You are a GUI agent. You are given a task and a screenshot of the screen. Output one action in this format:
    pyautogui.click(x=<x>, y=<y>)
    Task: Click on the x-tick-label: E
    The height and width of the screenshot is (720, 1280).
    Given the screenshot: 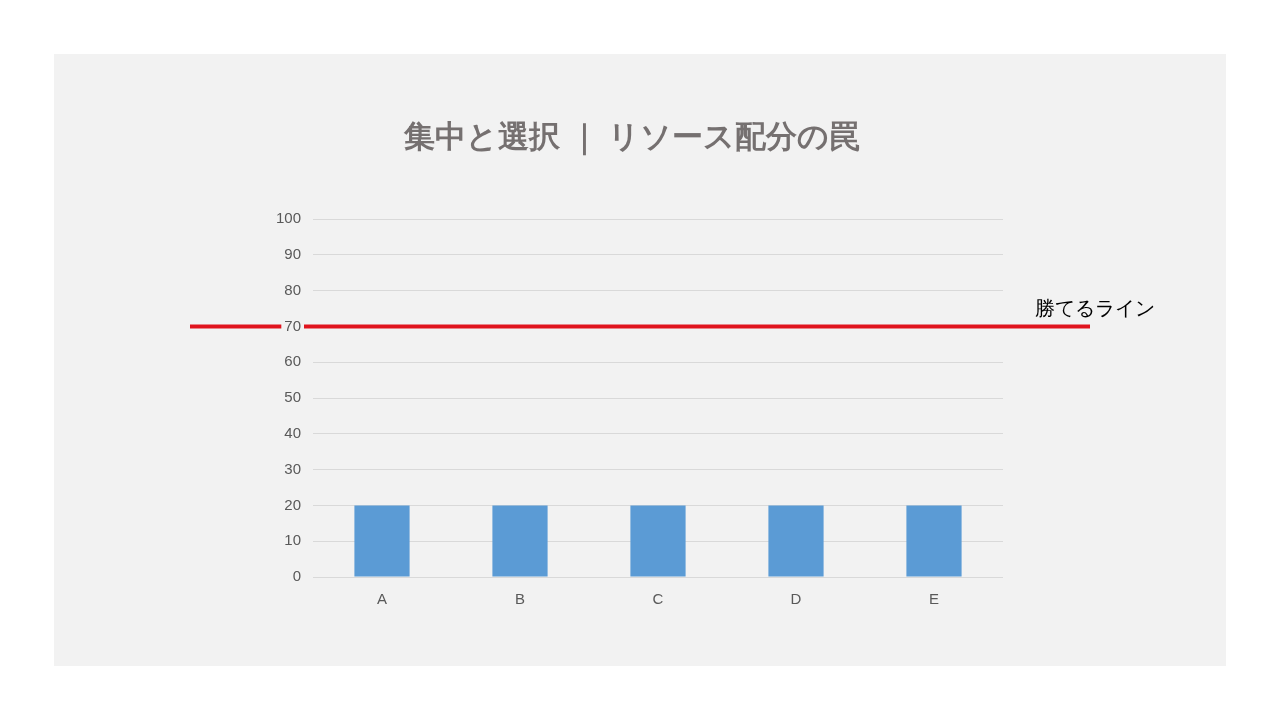 What is the action you would take?
    pyautogui.click(x=934, y=599)
    